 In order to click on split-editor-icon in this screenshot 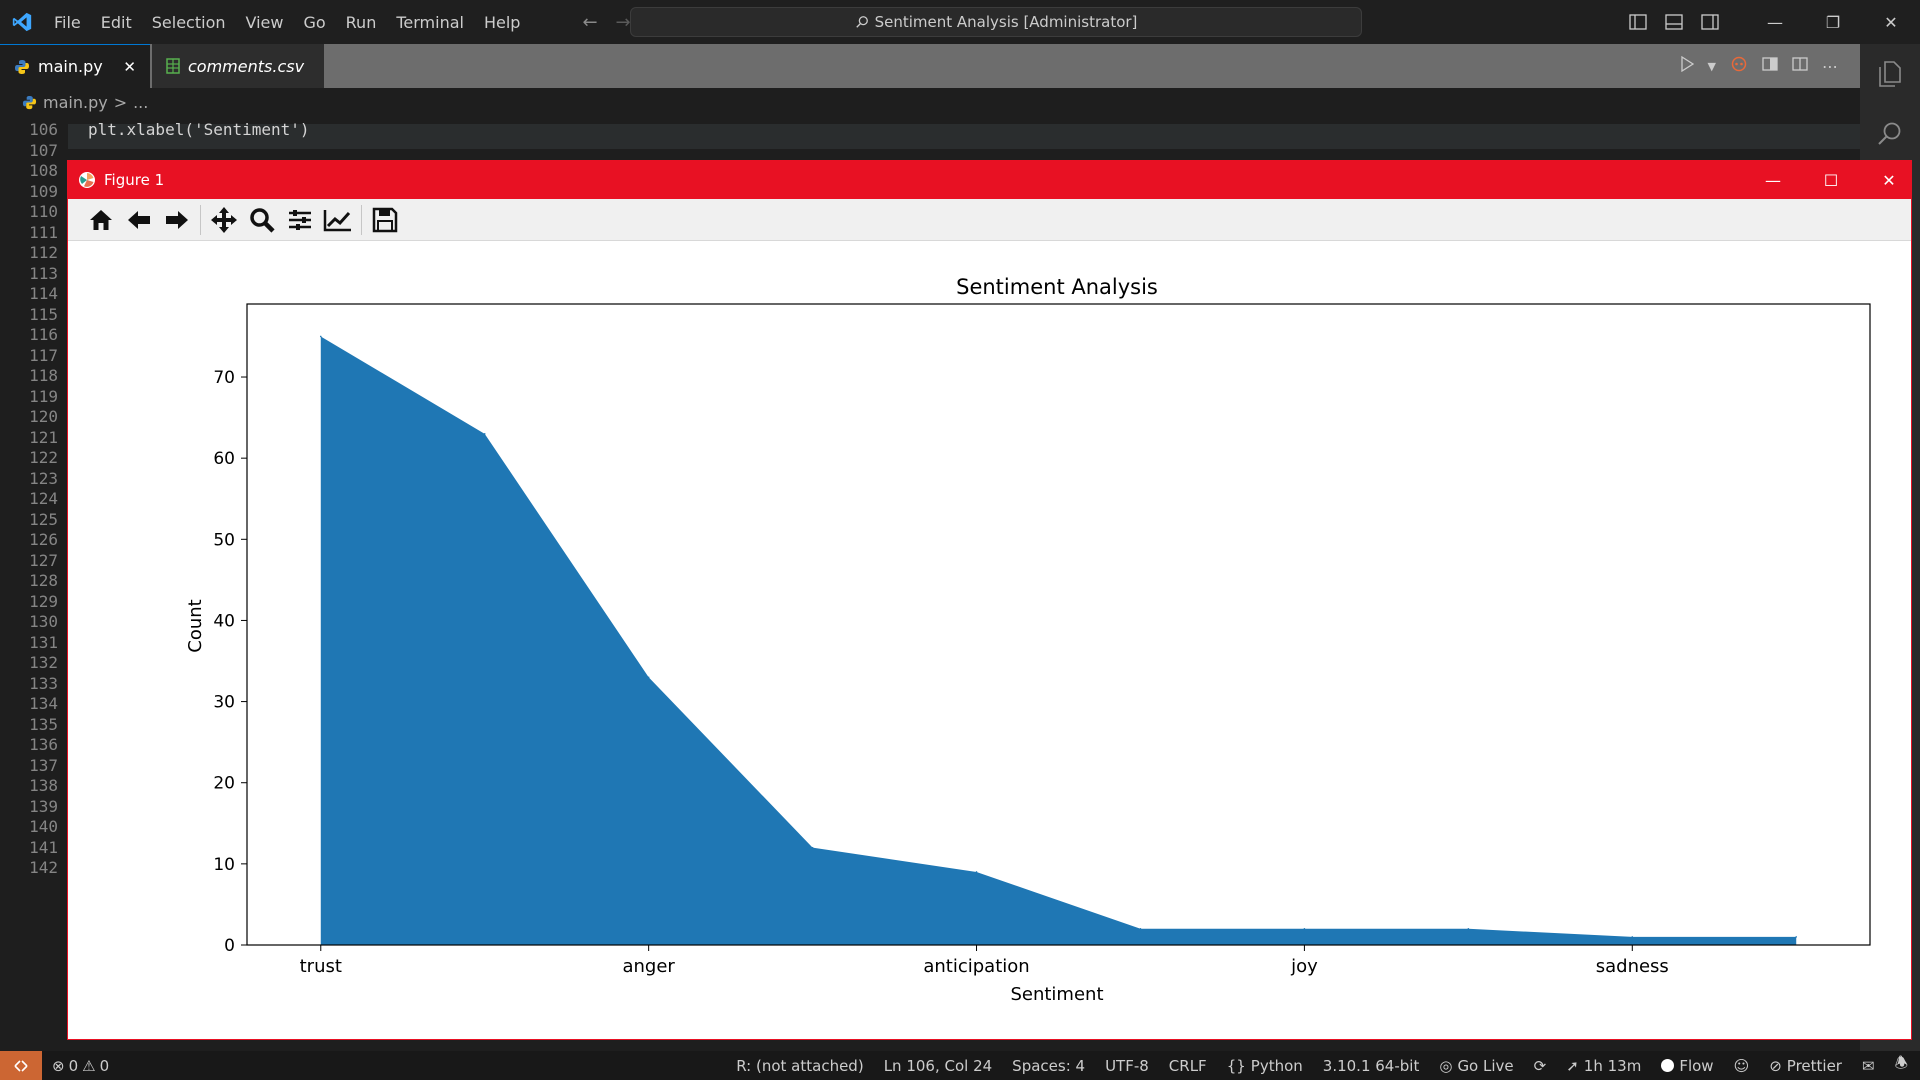, I will do `click(1800, 66)`.